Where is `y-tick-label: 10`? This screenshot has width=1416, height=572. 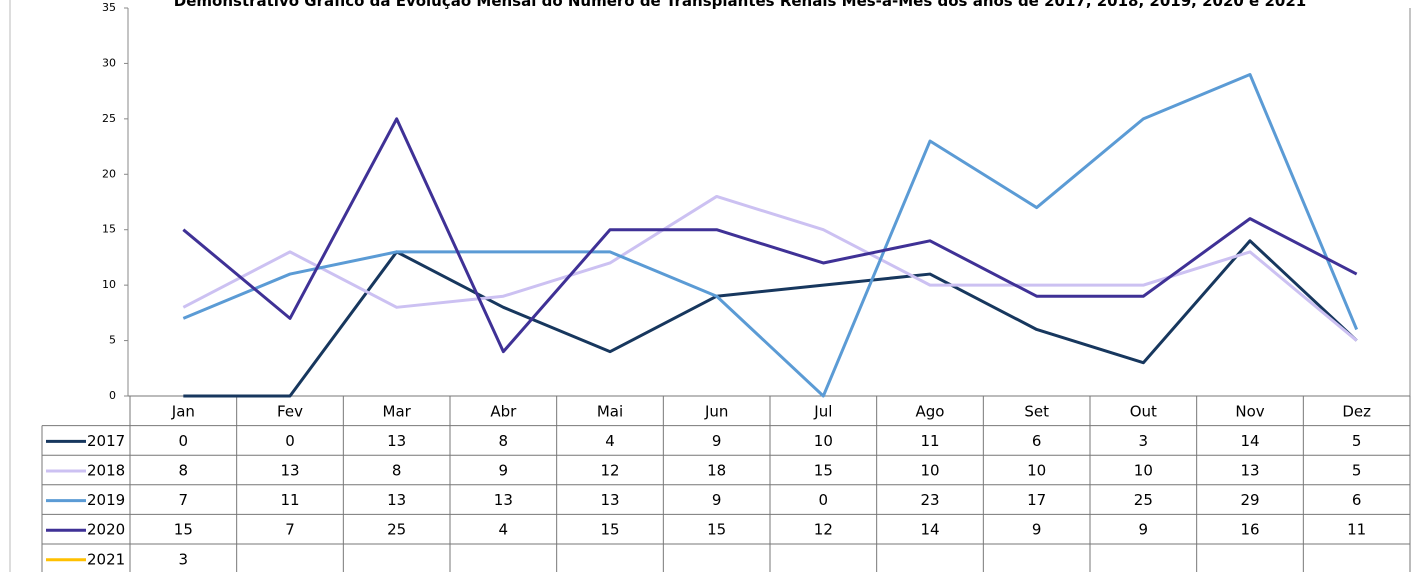
y-tick-label: 10 is located at coordinates (109, 284).